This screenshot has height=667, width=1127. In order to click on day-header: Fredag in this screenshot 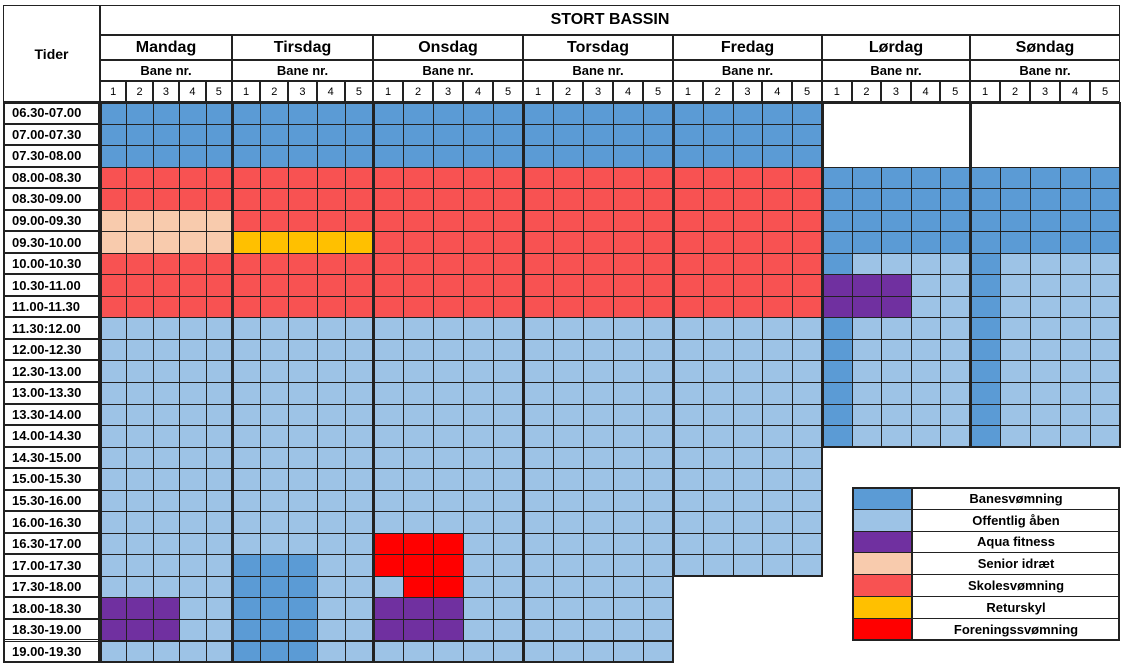, I will do `click(747, 47)`.